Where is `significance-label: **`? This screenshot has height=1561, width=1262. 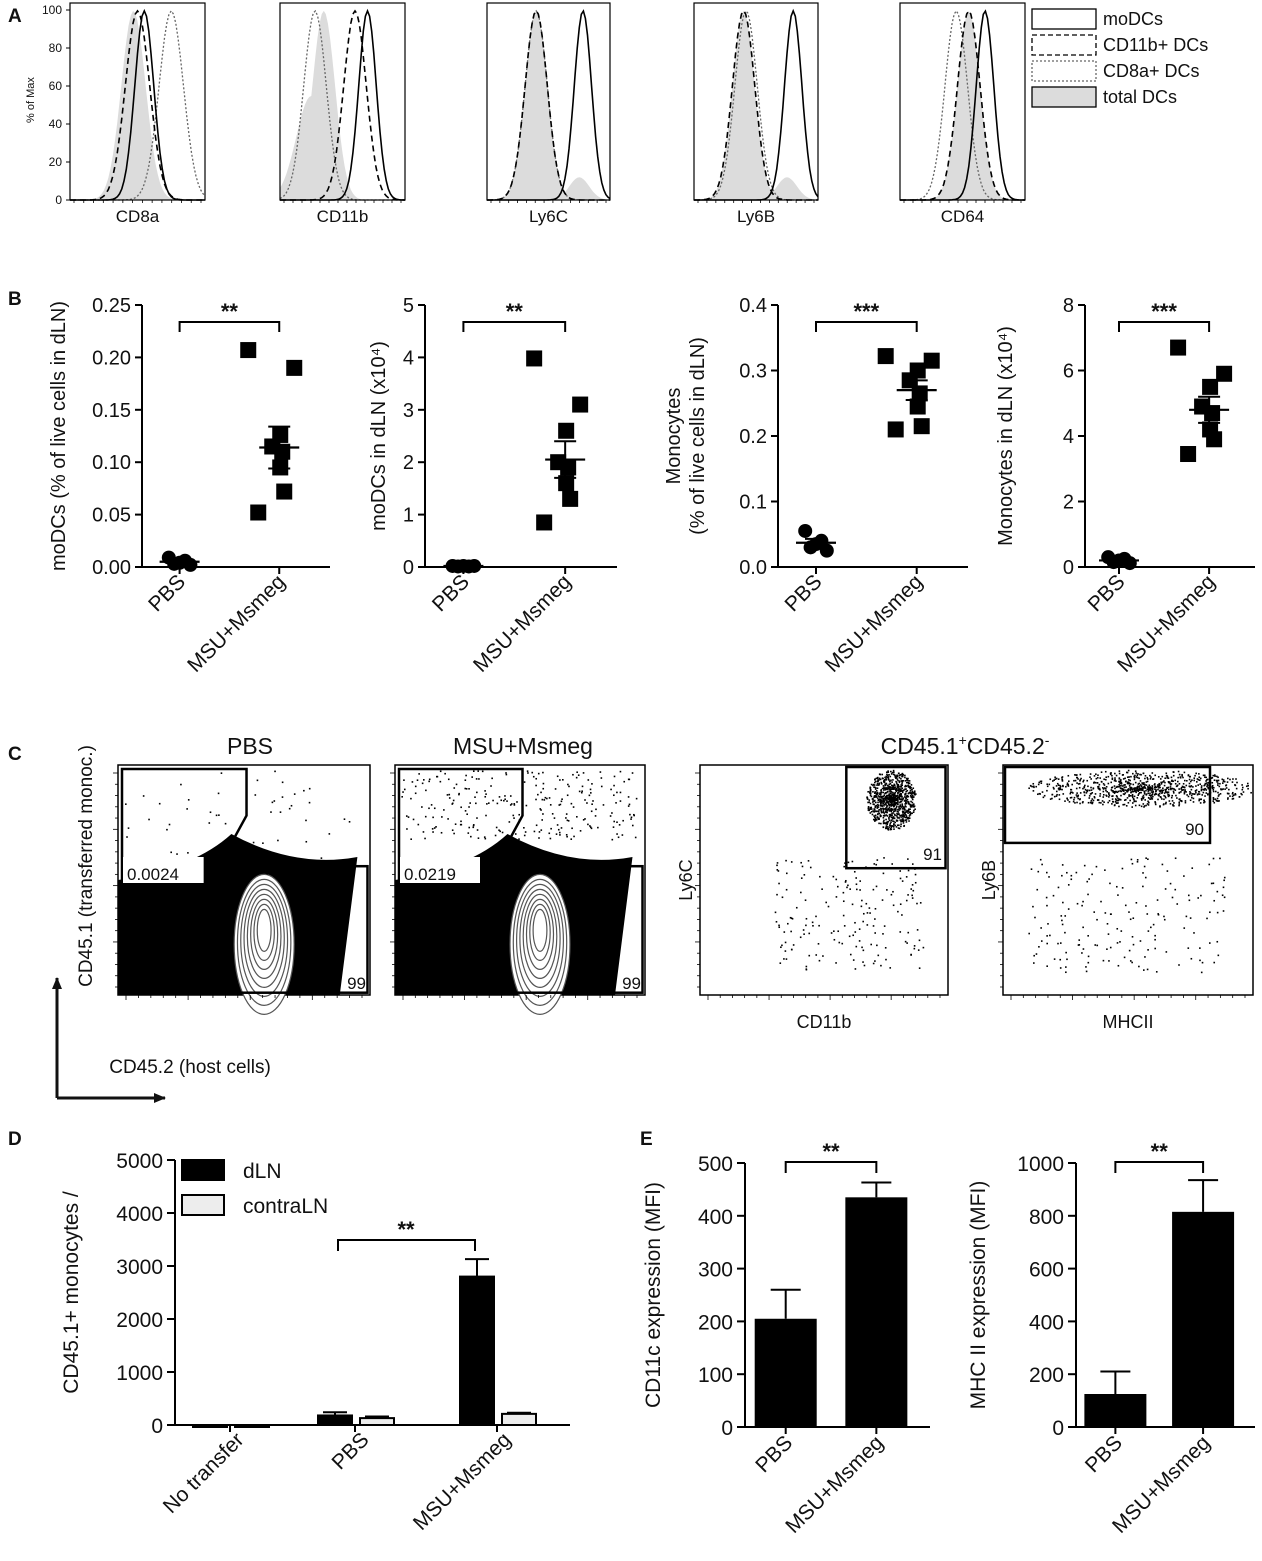 significance-label: ** is located at coordinates (515, 311).